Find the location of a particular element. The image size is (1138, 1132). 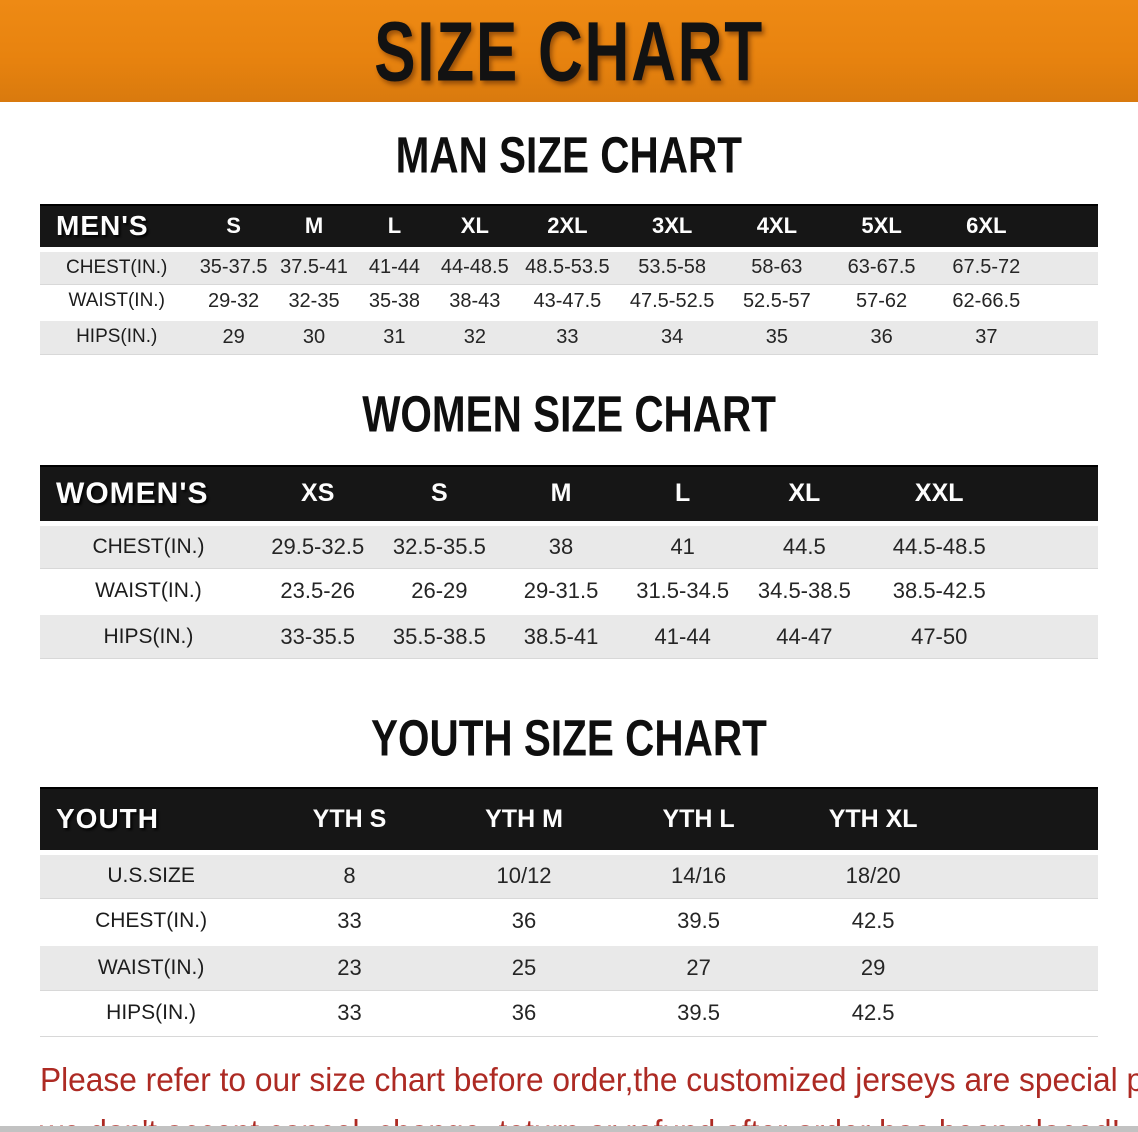

size-cell: 38.5-42.5 is located at coordinates (939, 591).